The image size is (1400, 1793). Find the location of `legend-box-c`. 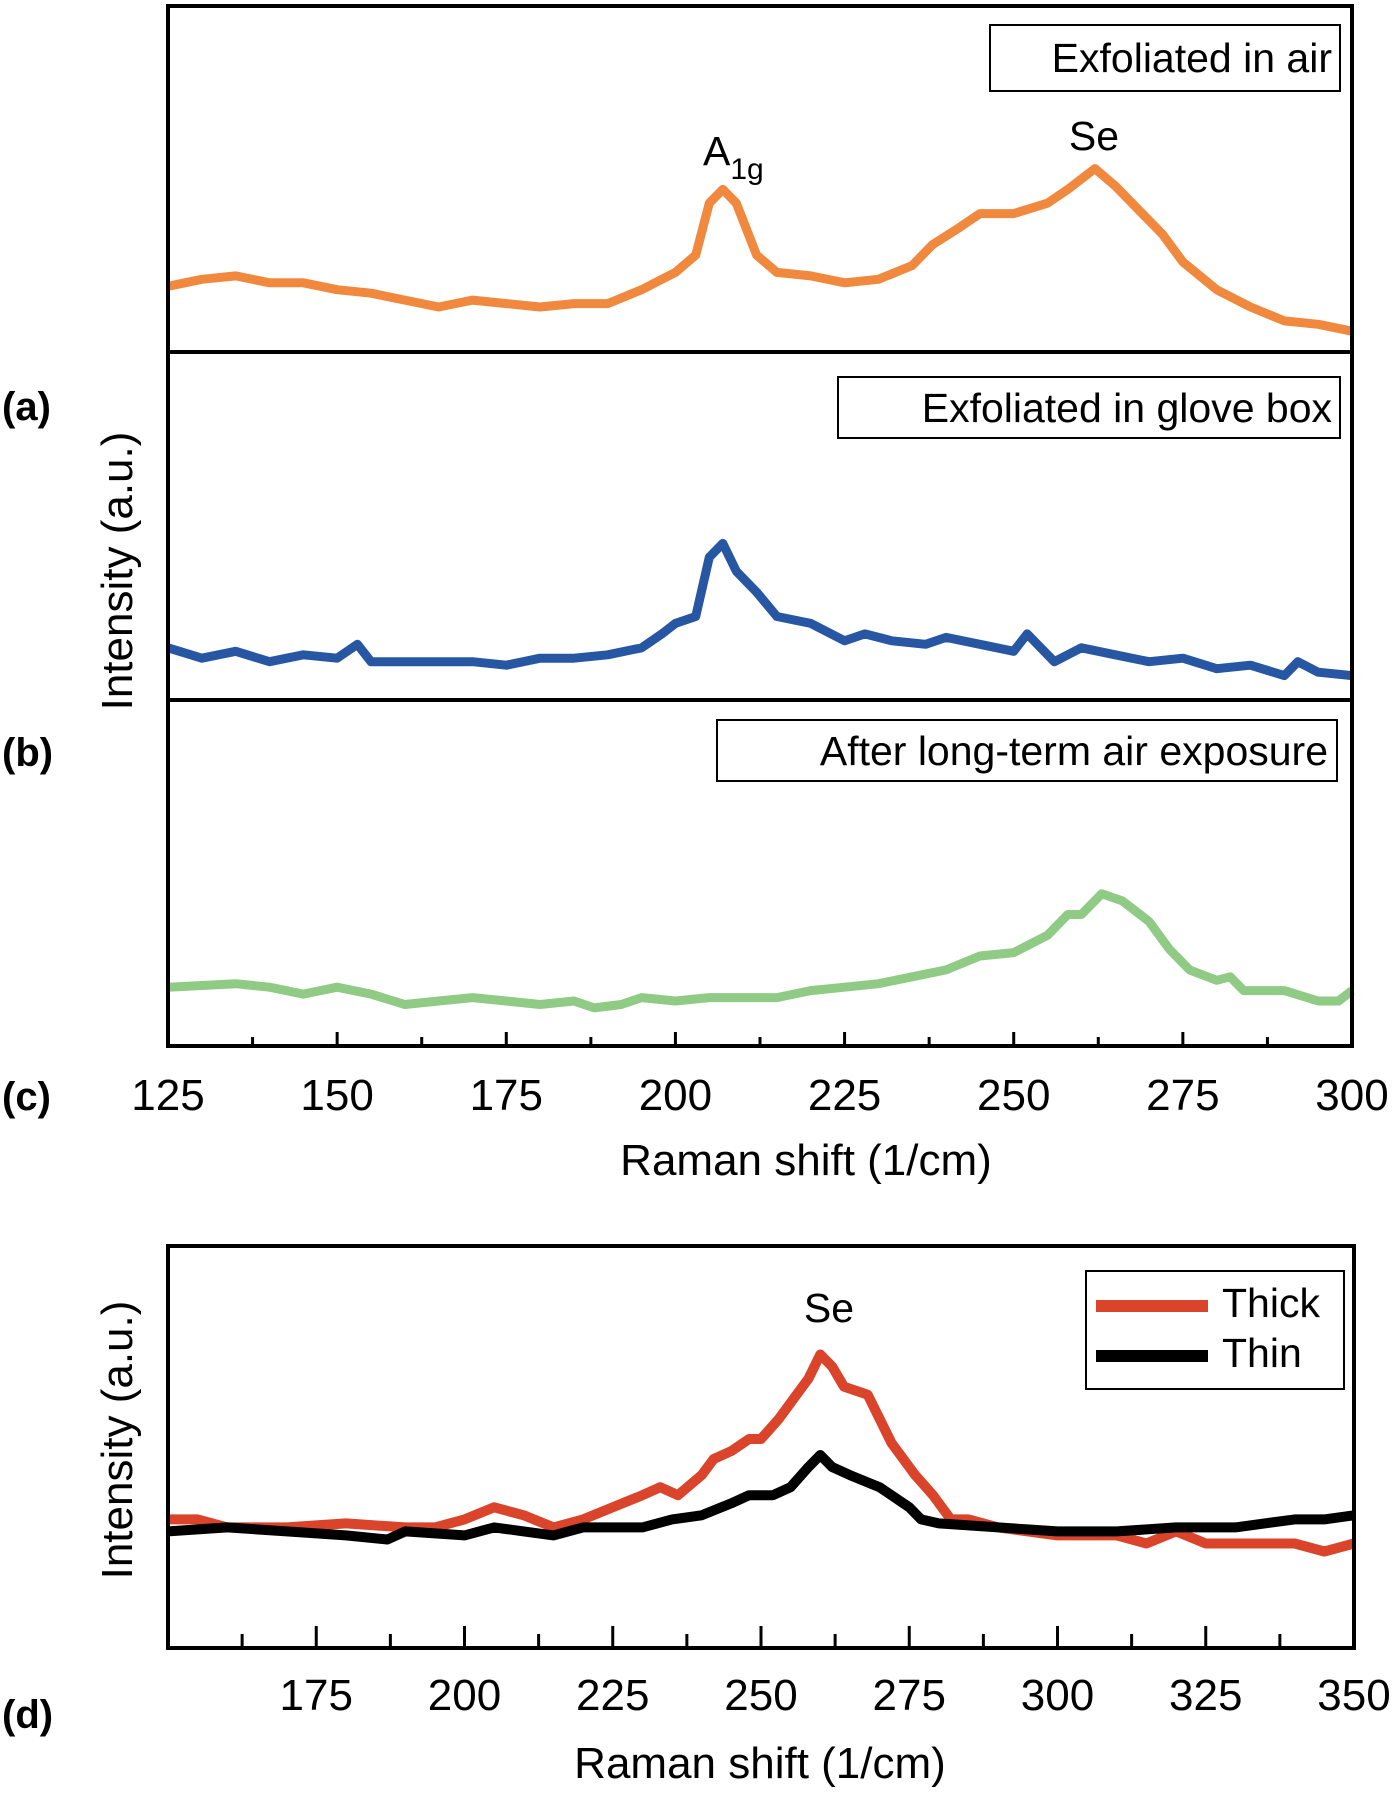

legend-box-c is located at coordinates (1027, 750).